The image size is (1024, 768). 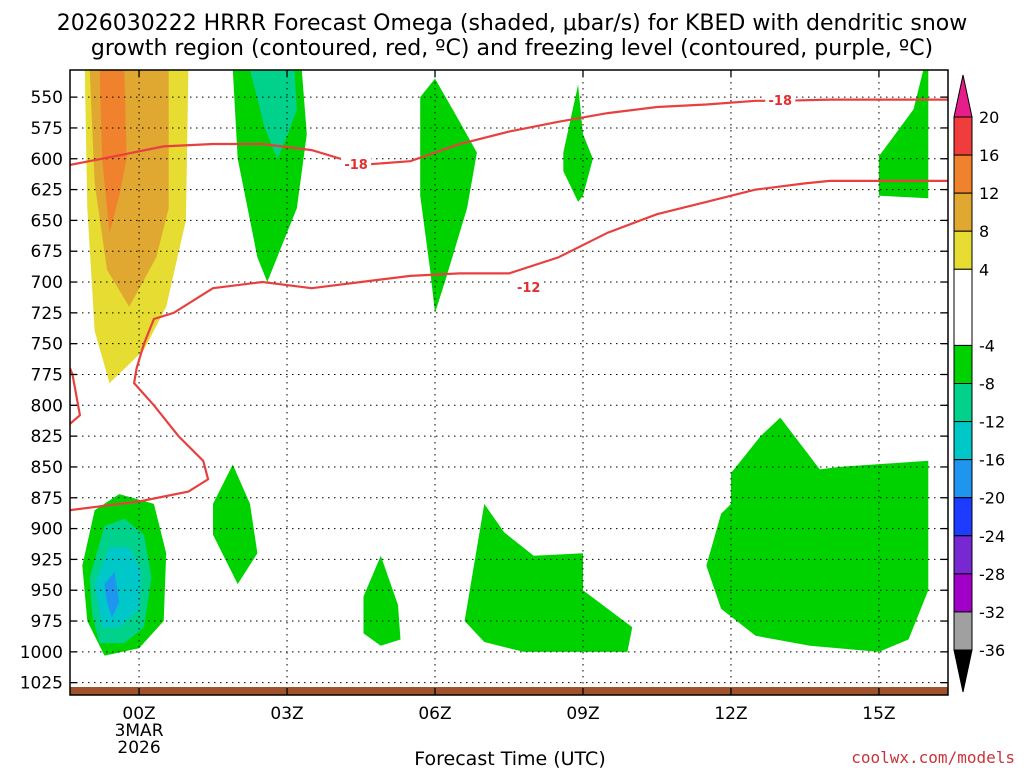 What do you see at coordinates (992, 498) in the screenshot?
I see `colorbar-label-9: -20` at bounding box center [992, 498].